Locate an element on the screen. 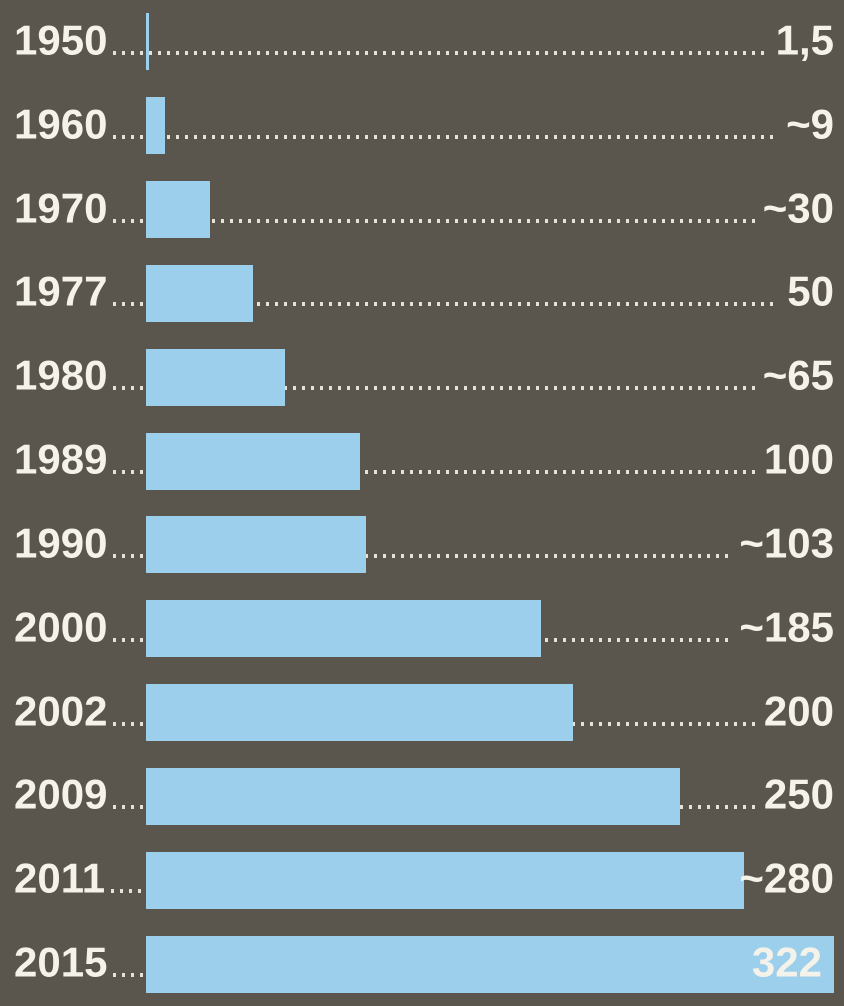 The width and height of the screenshot is (844, 1006). value-label: 50 is located at coordinates (810, 291).